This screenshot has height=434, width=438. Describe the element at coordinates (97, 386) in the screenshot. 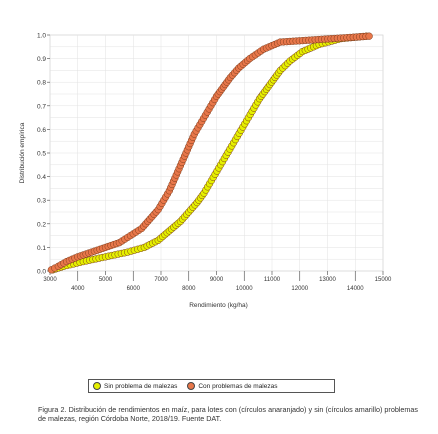

I see `legend-swatch-sin` at that location.